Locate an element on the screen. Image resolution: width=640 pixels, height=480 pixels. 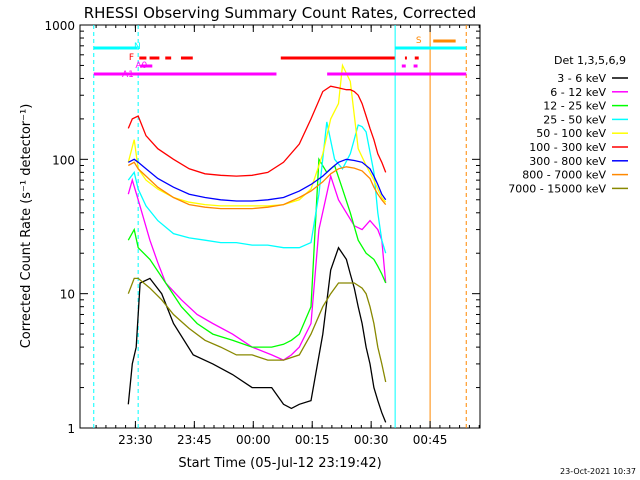
legend-label-300-800-kev: 300 - 800 keV is located at coordinates (567, 161).